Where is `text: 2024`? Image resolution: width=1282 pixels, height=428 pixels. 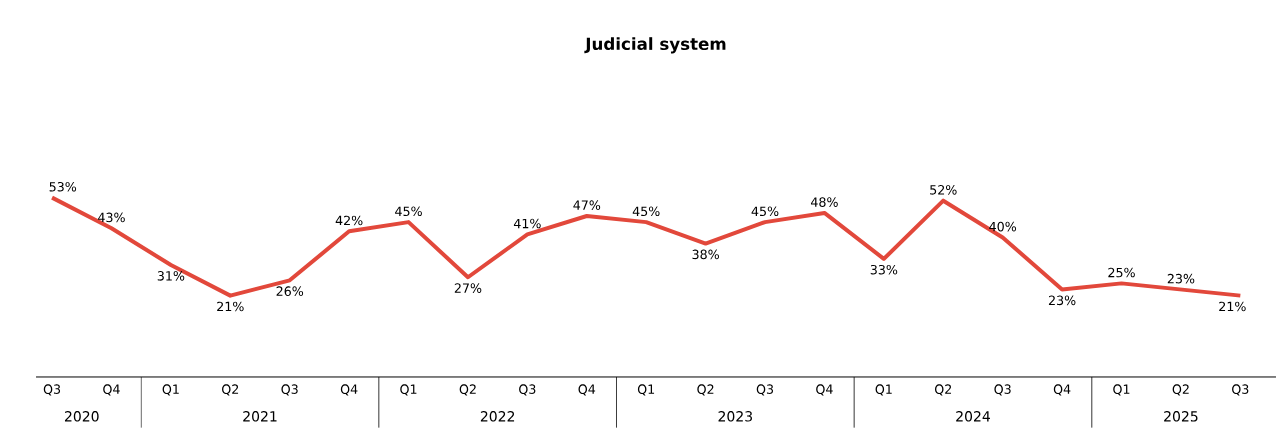
text: 2024 is located at coordinates (973, 416).